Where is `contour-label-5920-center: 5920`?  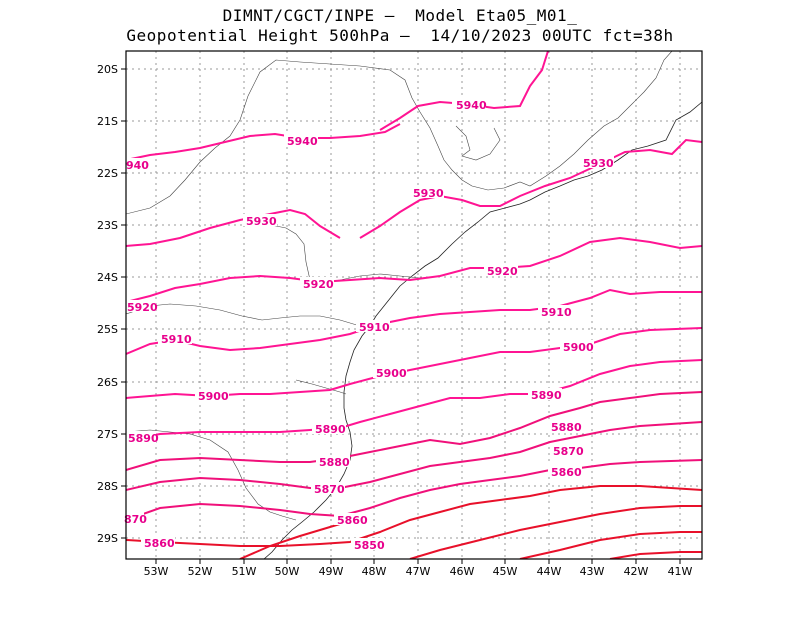 contour-label-5920-center: 5920 is located at coordinates (318, 284).